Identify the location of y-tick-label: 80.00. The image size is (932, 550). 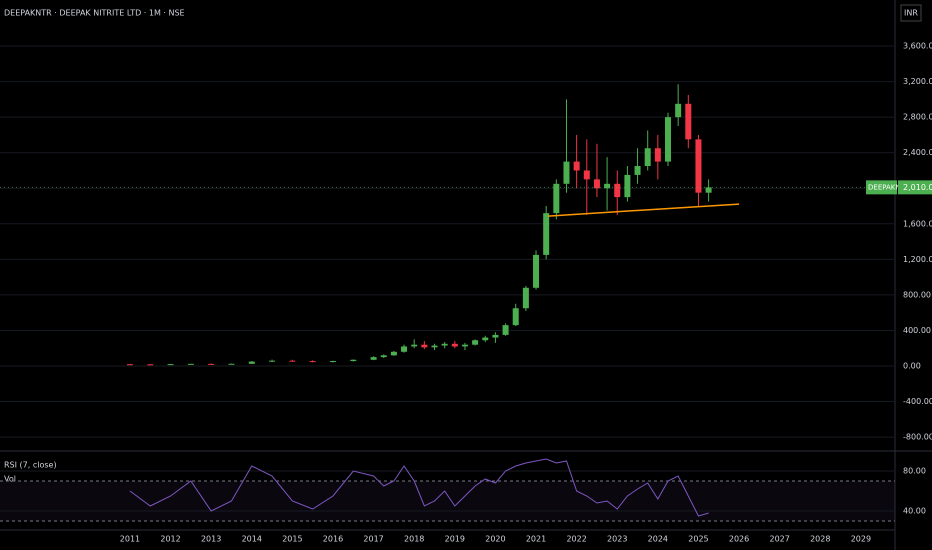
(914, 471).